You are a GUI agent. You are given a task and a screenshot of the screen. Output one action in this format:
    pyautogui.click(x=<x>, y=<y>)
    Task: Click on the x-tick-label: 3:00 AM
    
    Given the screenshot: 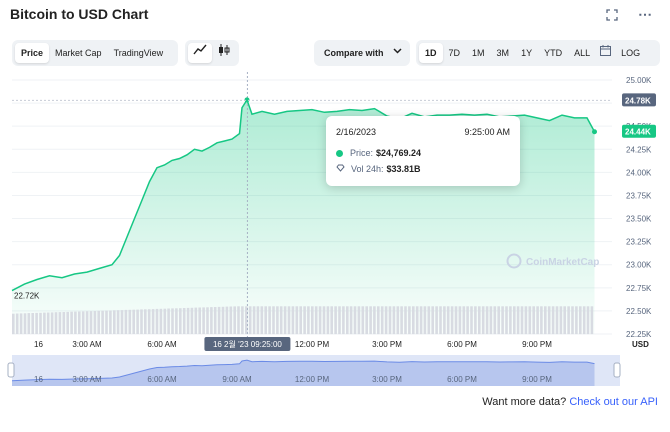 What is the action you would take?
    pyautogui.click(x=87, y=344)
    